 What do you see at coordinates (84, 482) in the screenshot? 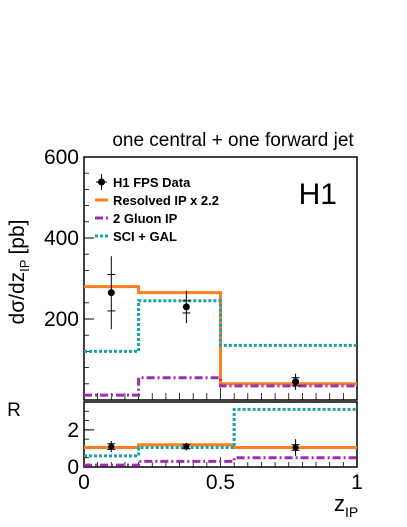
I see `x-tick-label: 0` at bounding box center [84, 482].